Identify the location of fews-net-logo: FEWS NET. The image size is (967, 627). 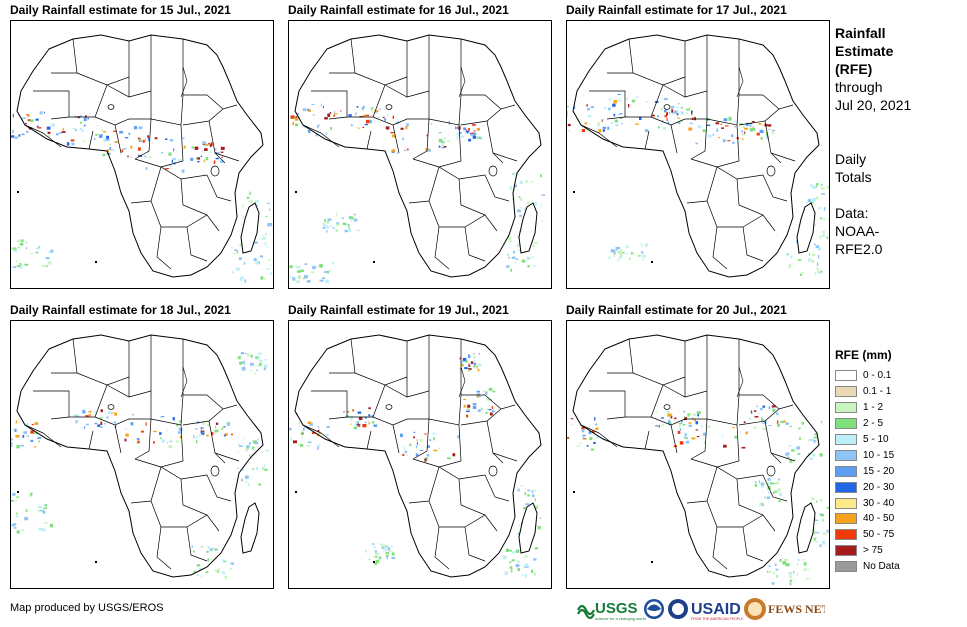
(784, 609).